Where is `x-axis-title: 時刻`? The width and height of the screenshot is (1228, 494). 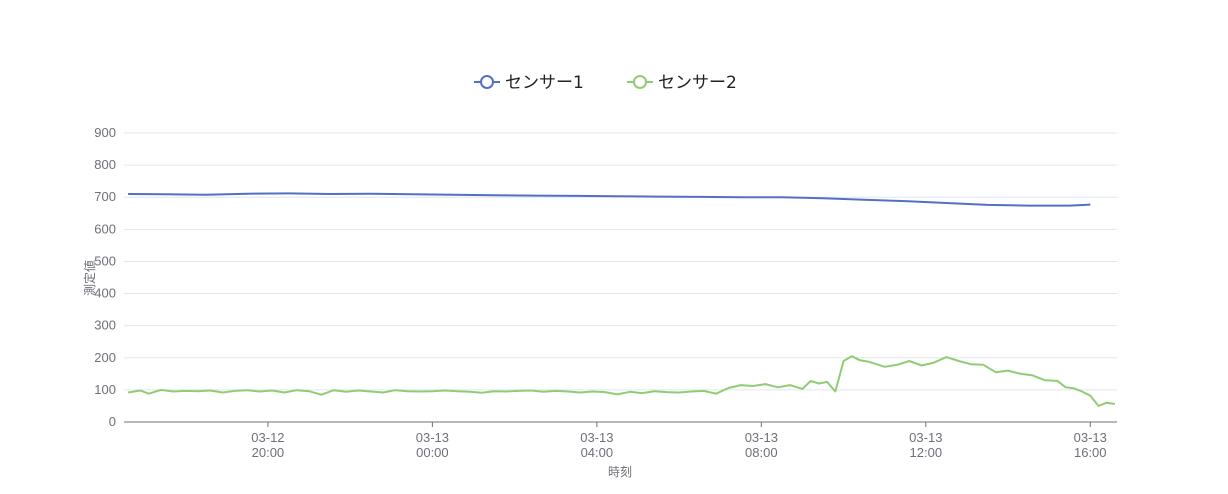
x-axis-title: 時刻 is located at coordinates (620, 472).